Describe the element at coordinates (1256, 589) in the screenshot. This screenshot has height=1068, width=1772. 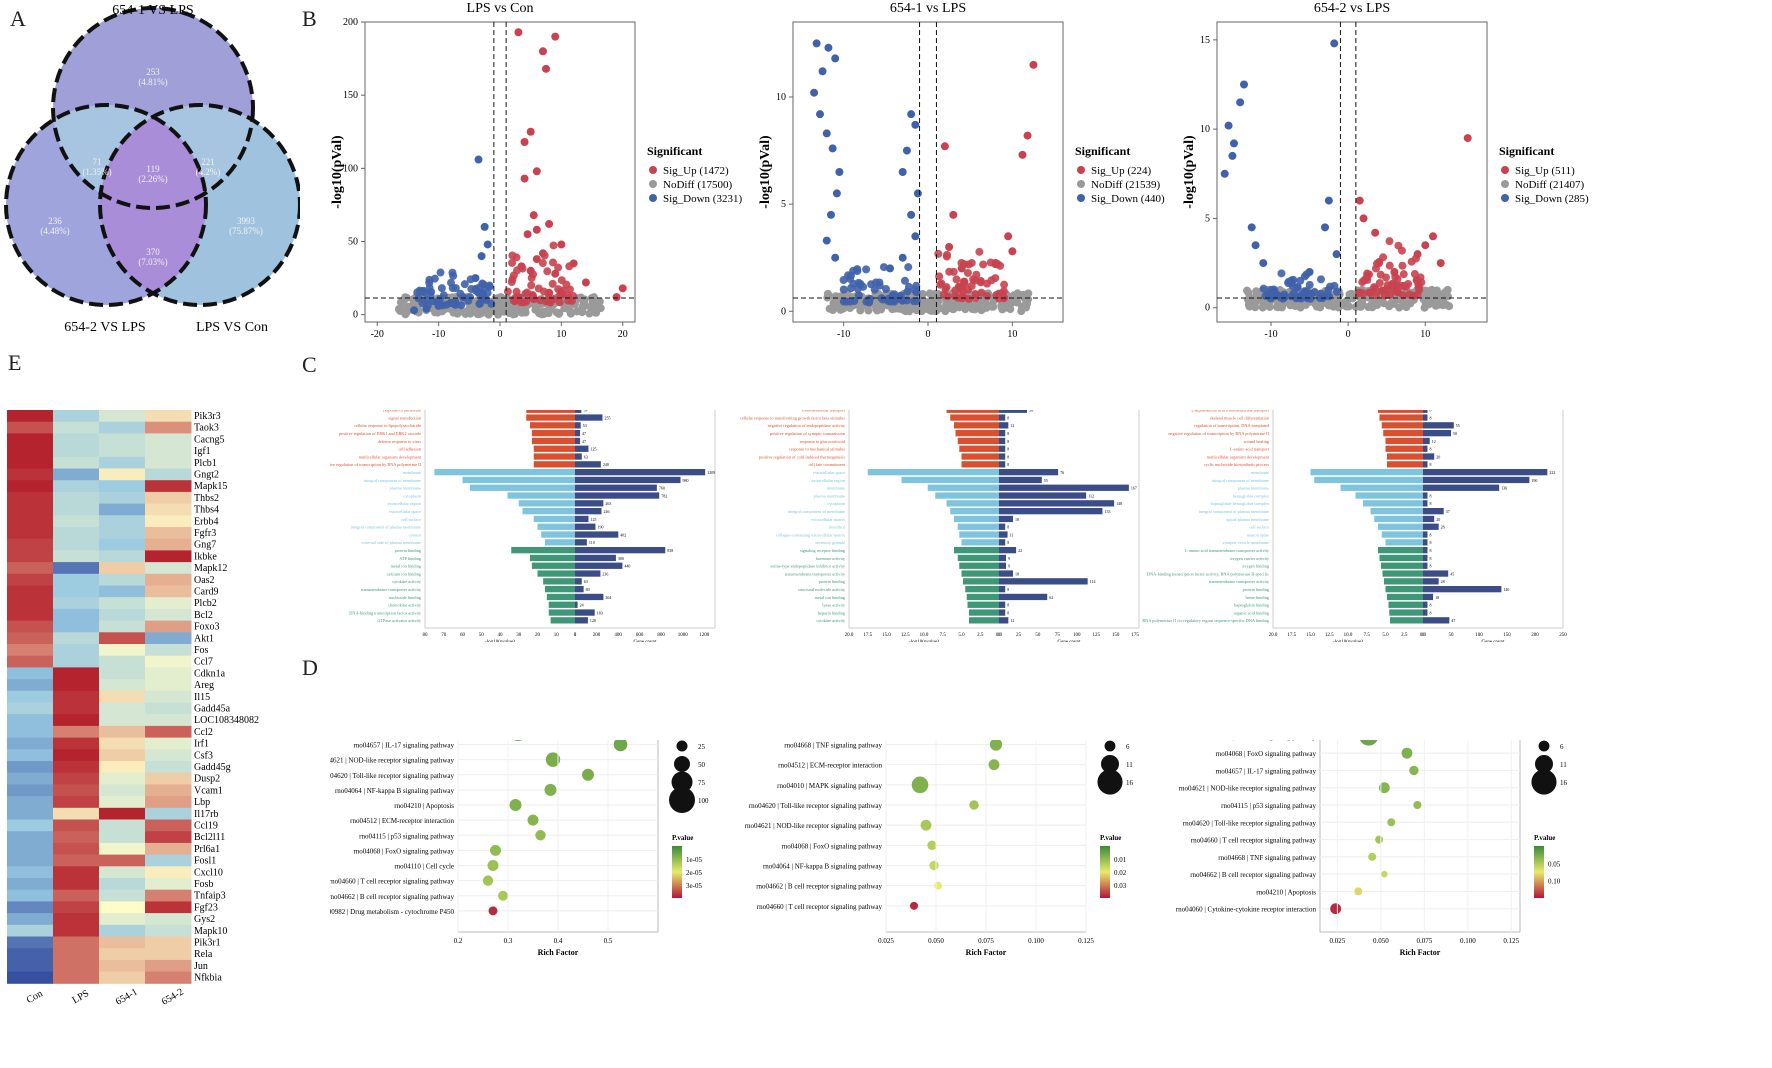
I see `go-term-label: protein binding` at that location.